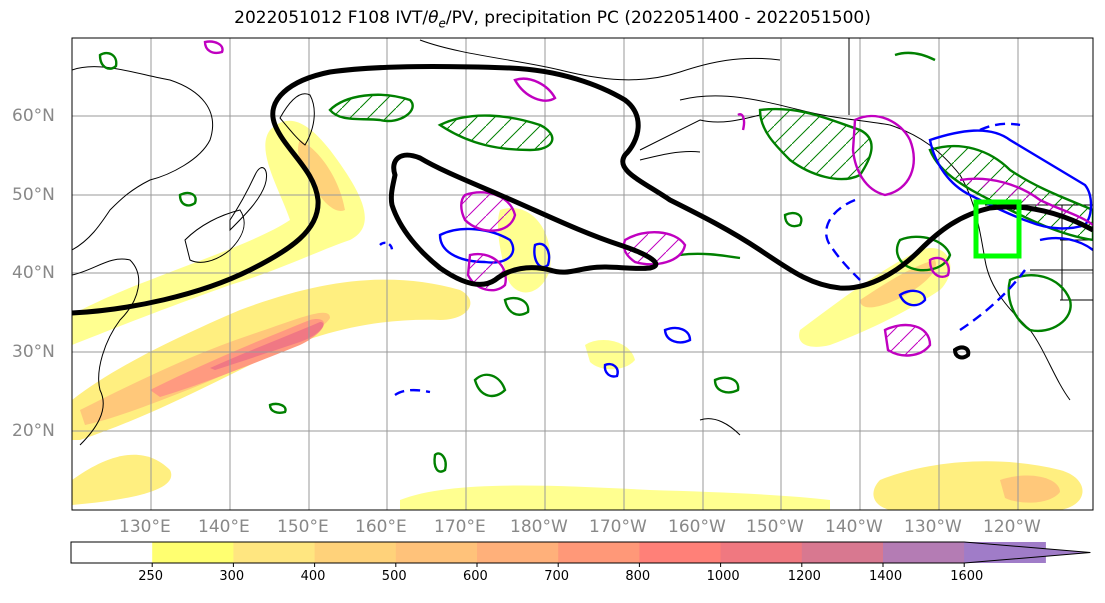 This screenshot has height=603, width=1105. What do you see at coordinates (313, 576) in the screenshot?
I see `colorbar-tick-label: 400` at bounding box center [313, 576].